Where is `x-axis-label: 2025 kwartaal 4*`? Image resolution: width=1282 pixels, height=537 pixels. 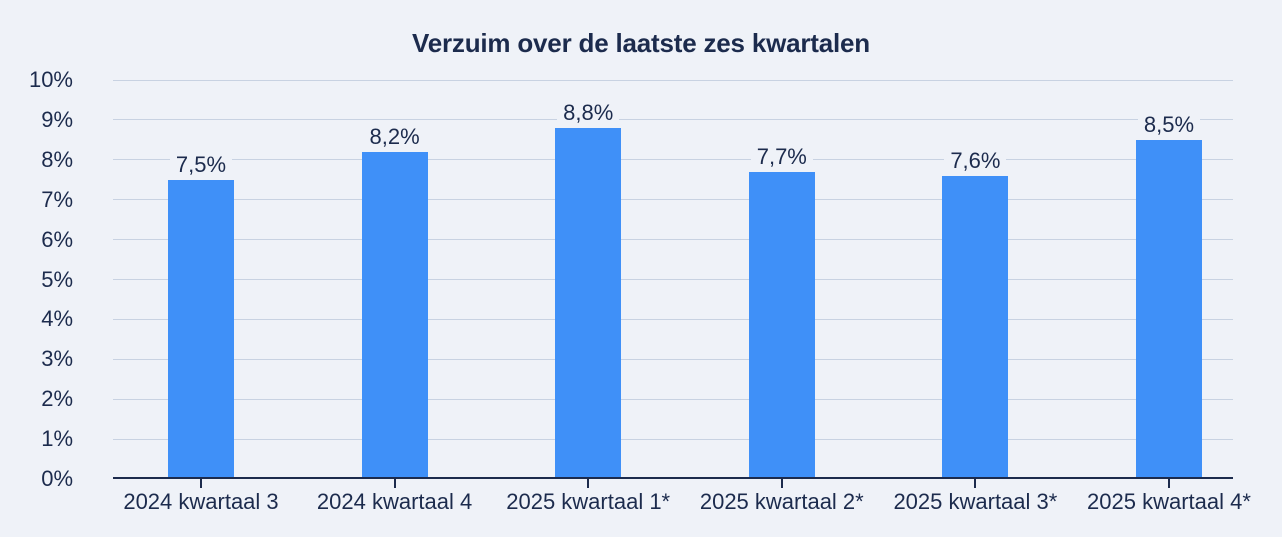
x-axis-label: 2025 kwartaal 4* is located at coordinates (1169, 501).